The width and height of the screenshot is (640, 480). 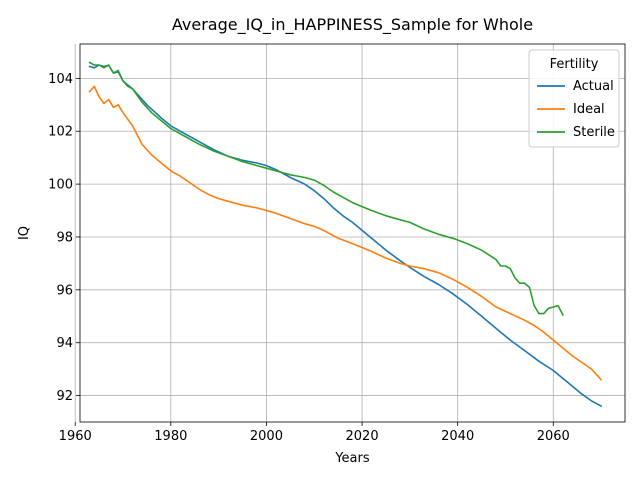 What do you see at coordinates (64, 290) in the screenshot?
I see `y-tick-label: 96` at bounding box center [64, 290].